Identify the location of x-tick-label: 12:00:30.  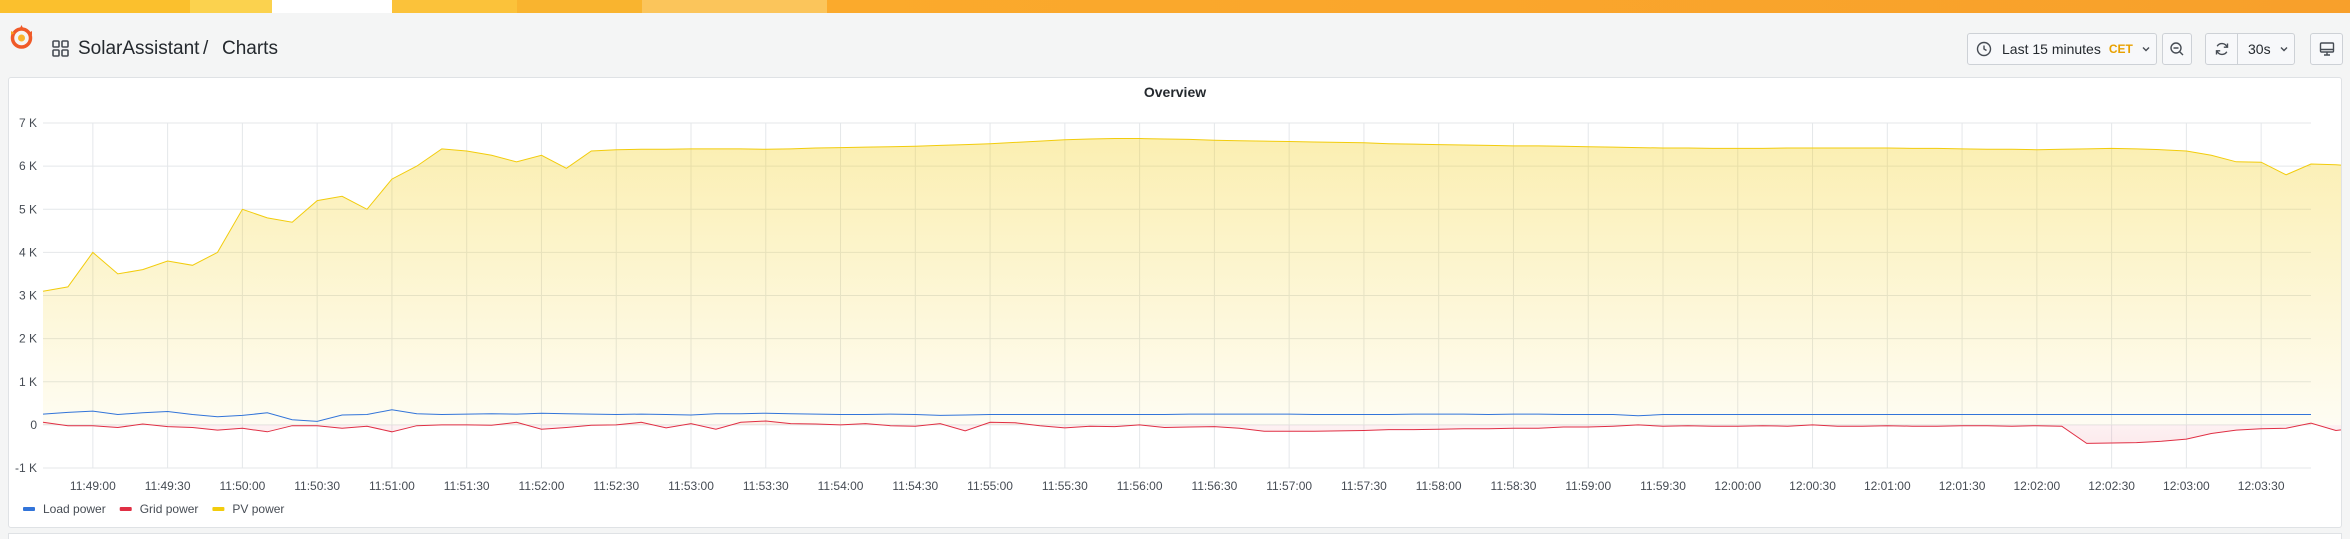
(1812, 486).